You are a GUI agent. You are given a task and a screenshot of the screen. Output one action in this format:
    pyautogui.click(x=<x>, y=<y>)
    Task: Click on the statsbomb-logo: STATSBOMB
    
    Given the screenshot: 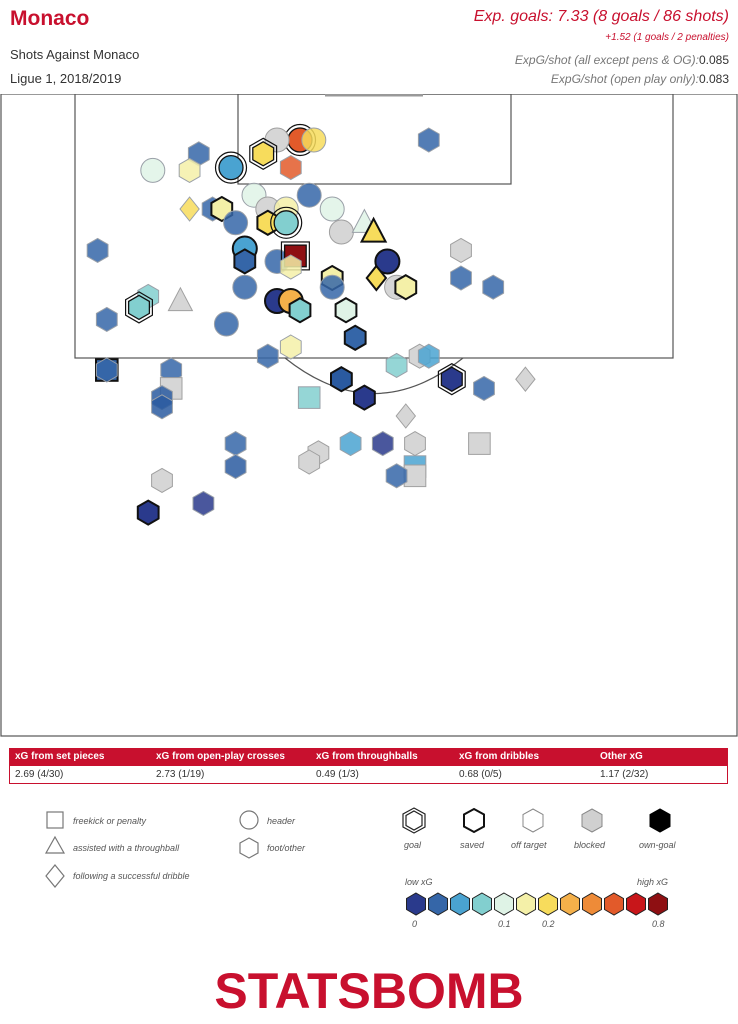 What is the action you would take?
    pyautogui.click(x=369, y=991)
    